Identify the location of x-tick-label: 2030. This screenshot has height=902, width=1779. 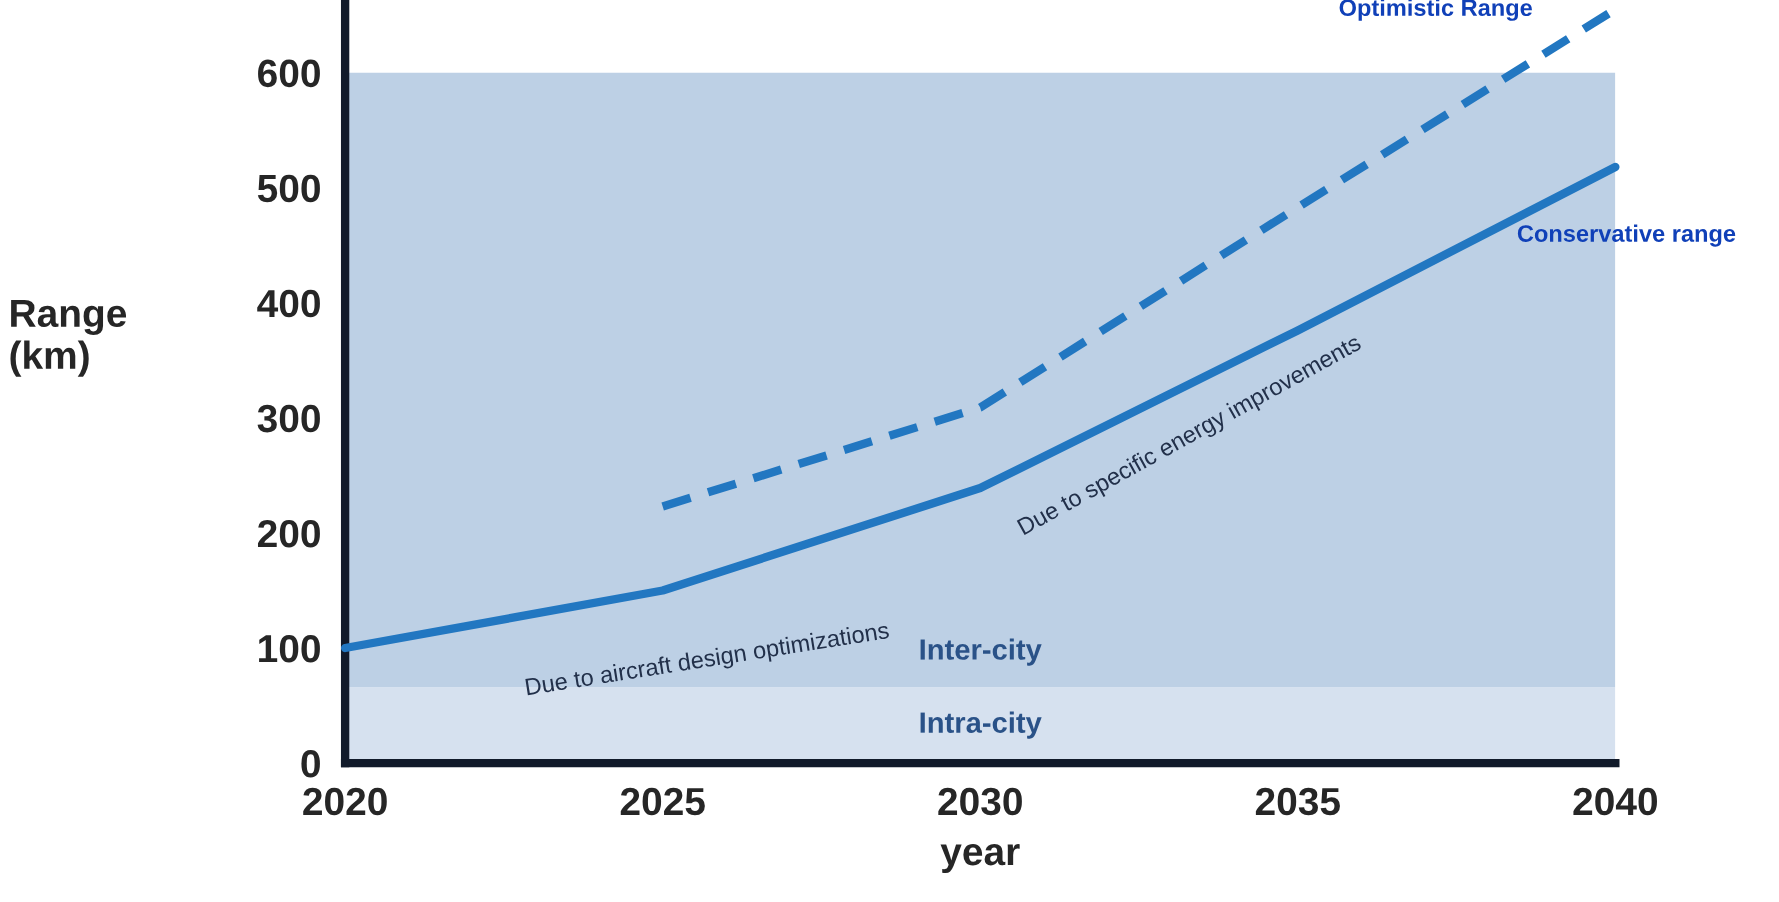
(980, 801).